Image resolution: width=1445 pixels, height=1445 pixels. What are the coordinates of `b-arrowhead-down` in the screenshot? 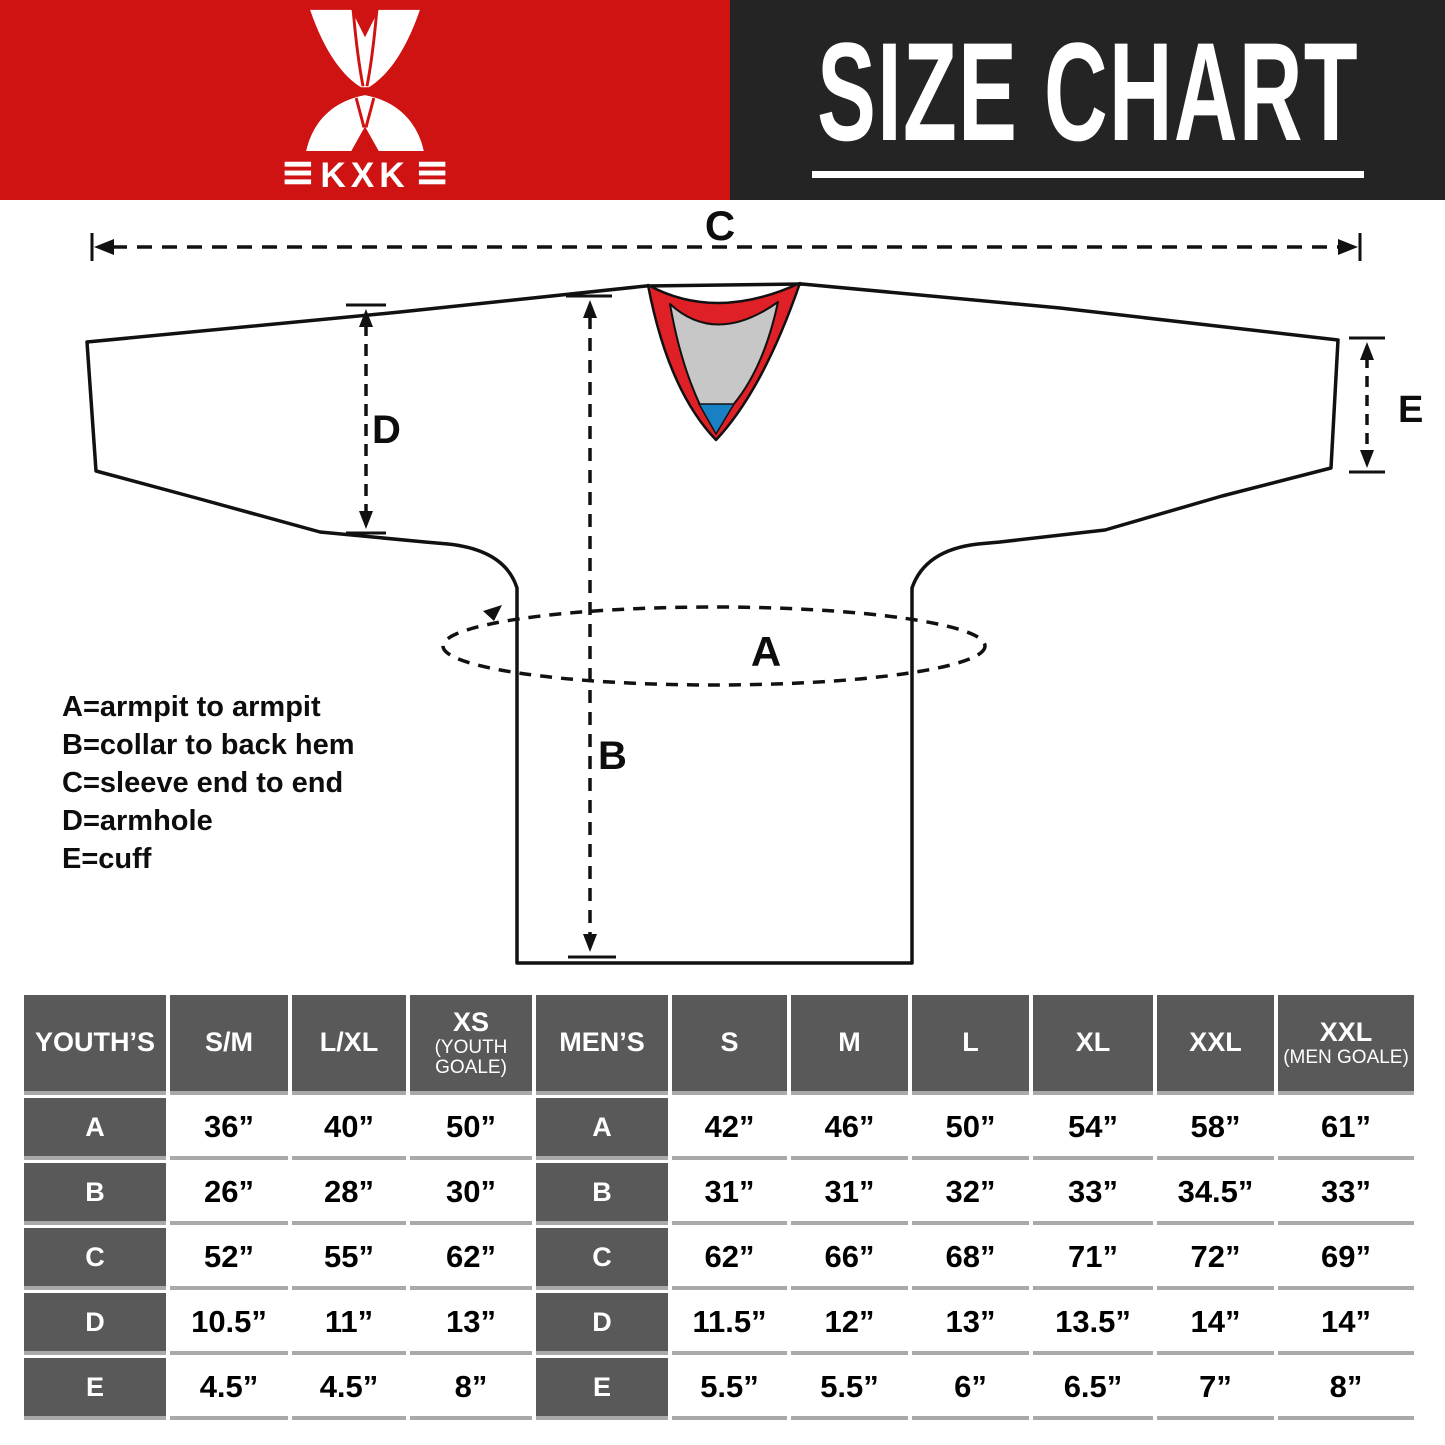 It's located at (590, 943).